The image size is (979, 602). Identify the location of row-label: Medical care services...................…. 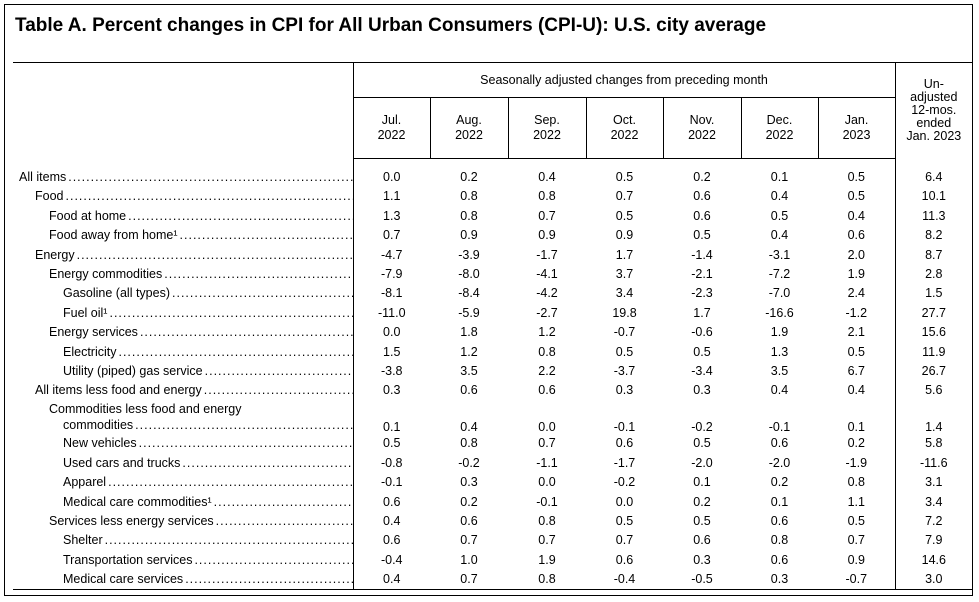
(183, 579).